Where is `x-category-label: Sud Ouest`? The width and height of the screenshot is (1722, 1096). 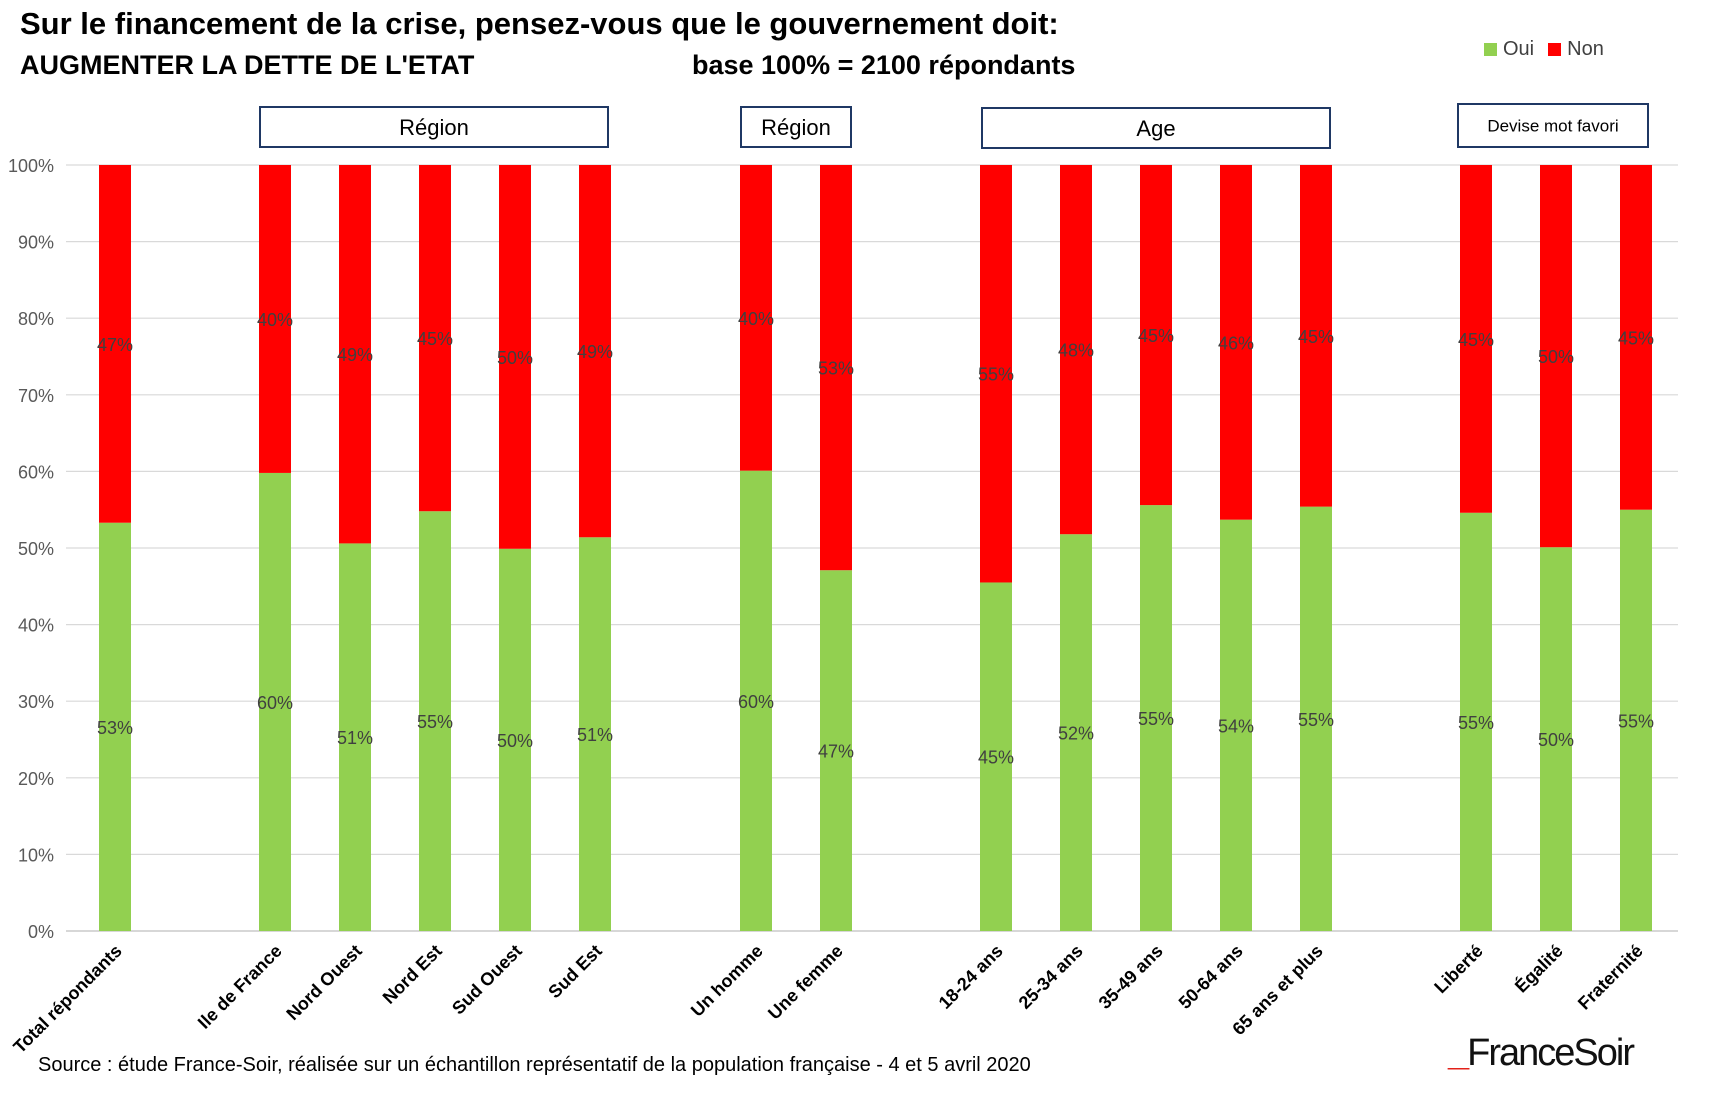
x-category-label: Sud Ouest is located at coordinates (487, 980).